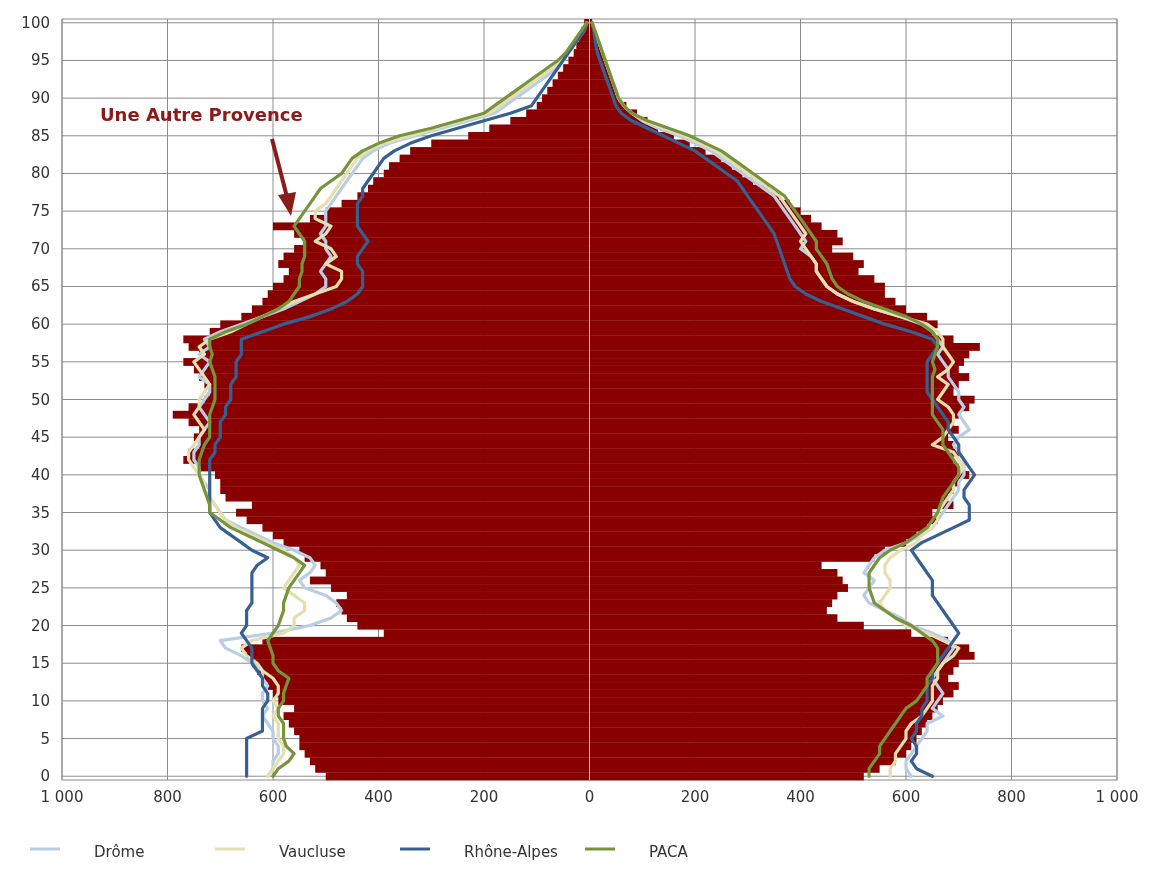 The image size is (1165, 879). Describe the element at coordinates (40, 625) in the screenshot. I see `y-tick-label: 20` at that location.